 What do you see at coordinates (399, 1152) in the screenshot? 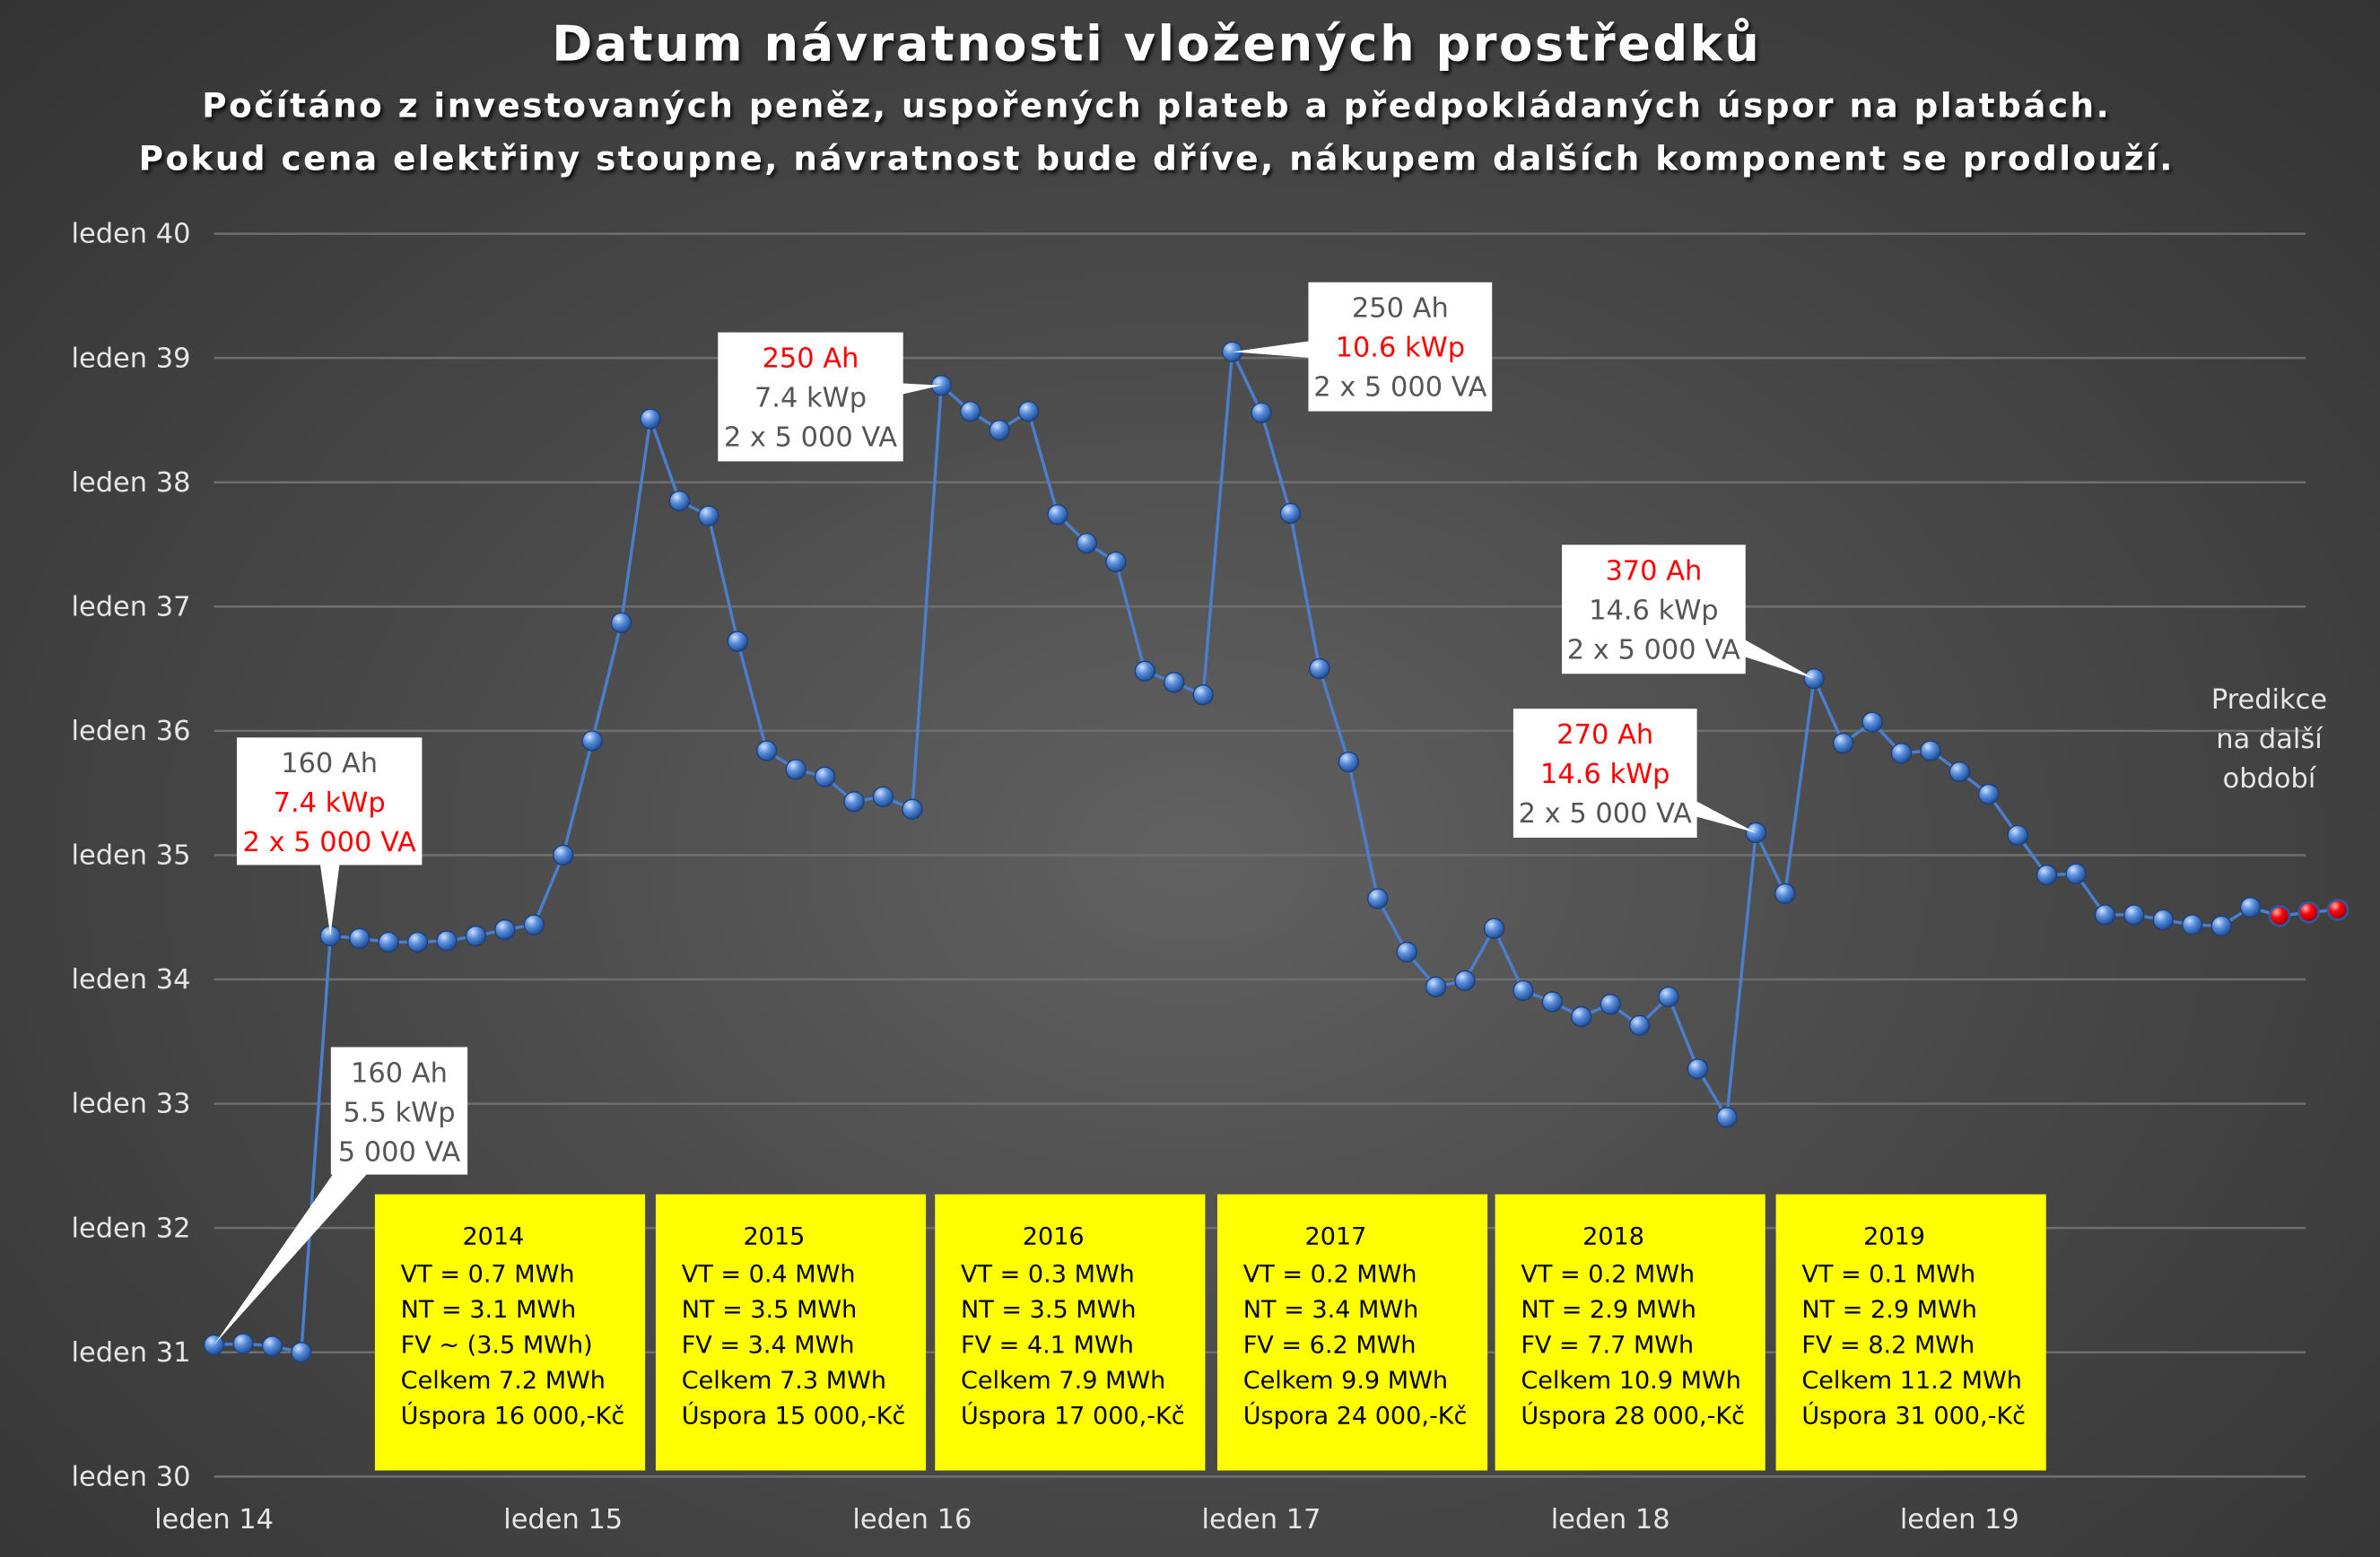
I see `callout-line: 5 000 VA` at bounding box center [399, 1152].